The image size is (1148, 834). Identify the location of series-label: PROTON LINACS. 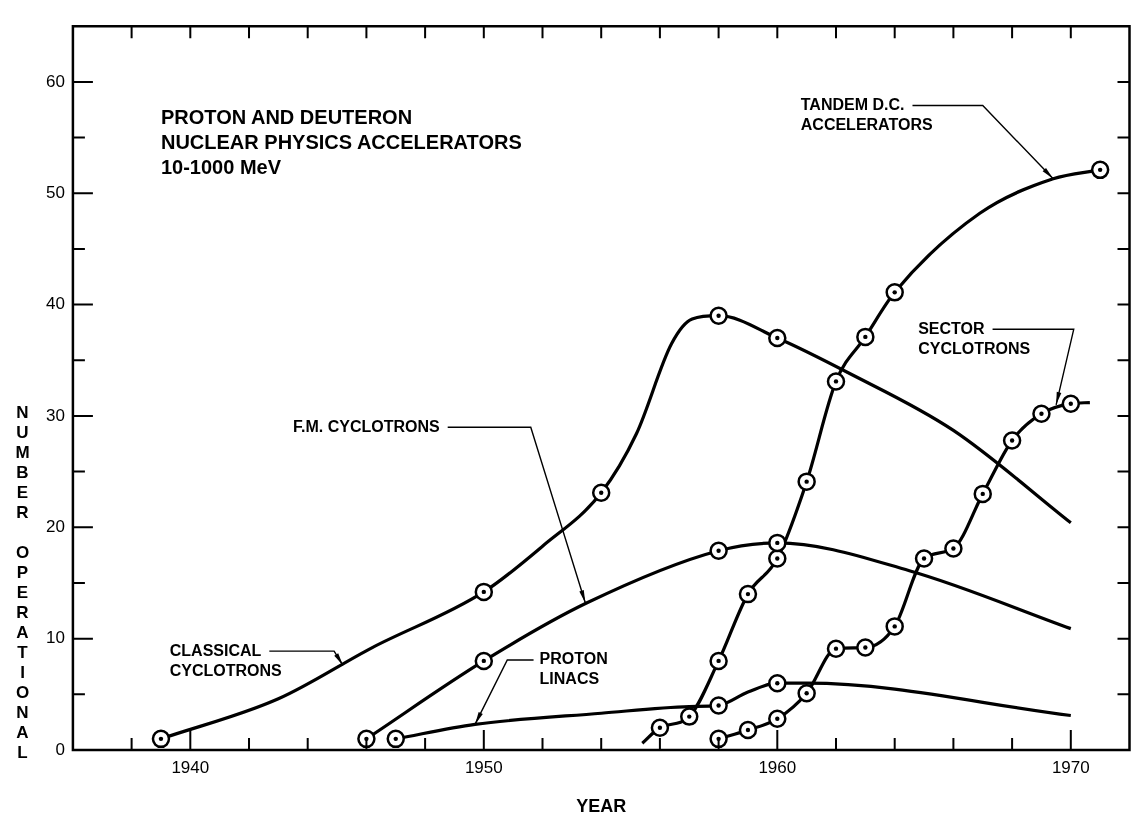
(573, 669).